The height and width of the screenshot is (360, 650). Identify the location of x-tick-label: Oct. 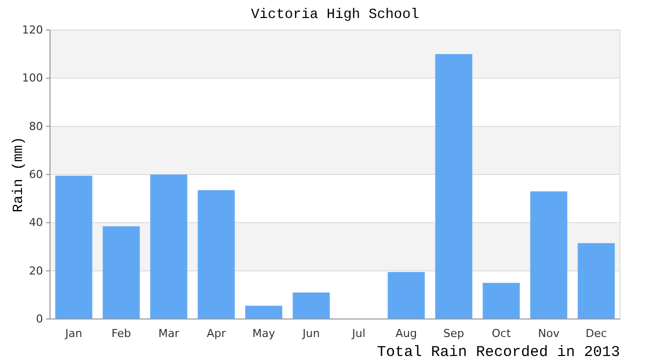
(502, 333).